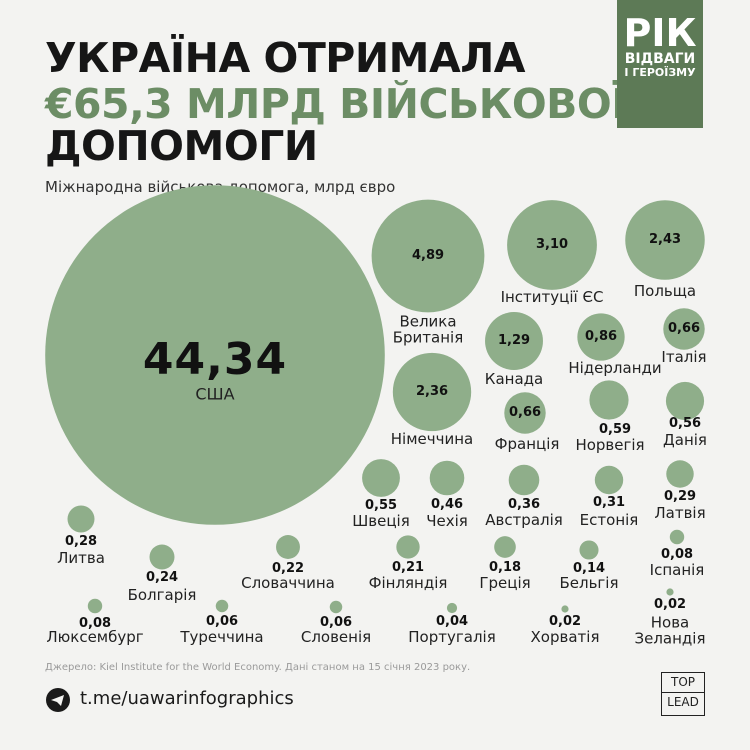 This screenshot has width=750, height=750. I want to click on country-label: Данія, so click(685, 440).